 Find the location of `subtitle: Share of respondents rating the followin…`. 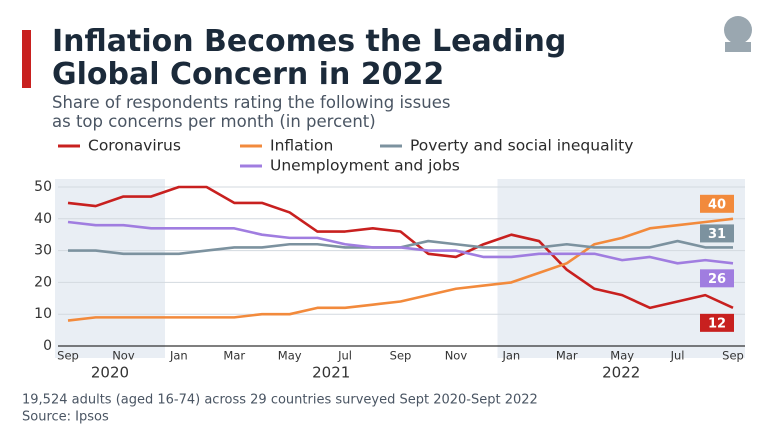

subtitle: Share of respondents rating the followin… is located at coordinates (251, 102).